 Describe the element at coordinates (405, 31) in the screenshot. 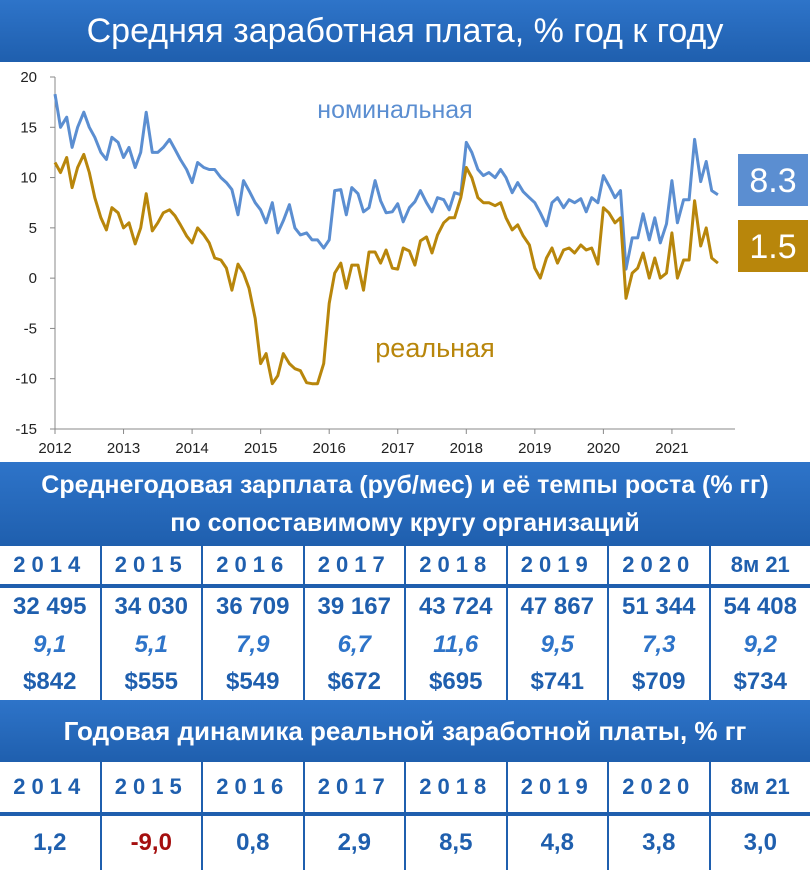

I see `page-title: Средняя заработная плата, % год к году` at that location.